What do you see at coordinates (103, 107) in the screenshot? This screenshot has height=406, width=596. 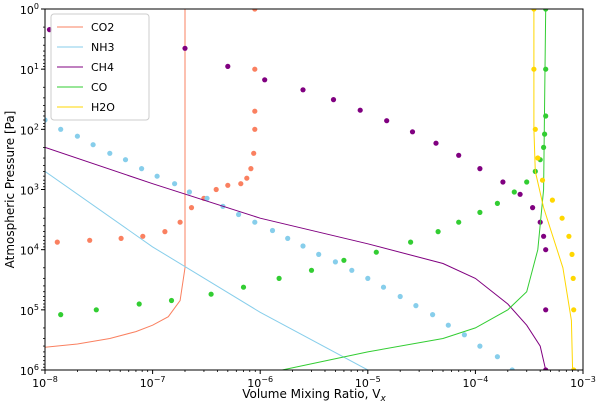 I see `legend-label-h2o: H2O` at bounding box center [103, 107].